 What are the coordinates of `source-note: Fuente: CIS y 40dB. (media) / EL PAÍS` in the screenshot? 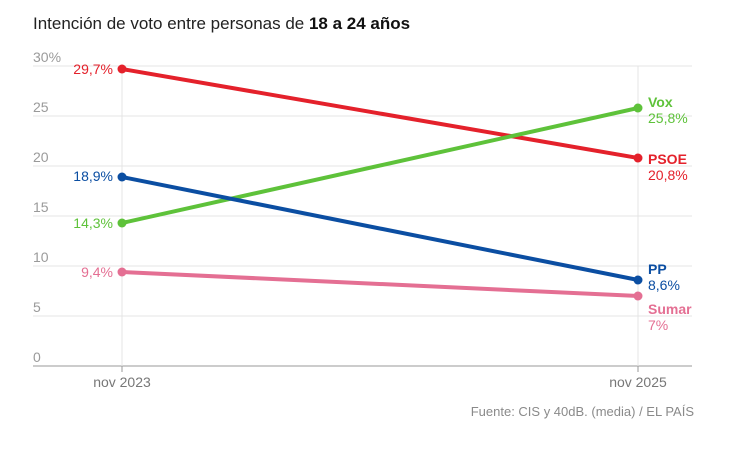 It's located at (582, 411).